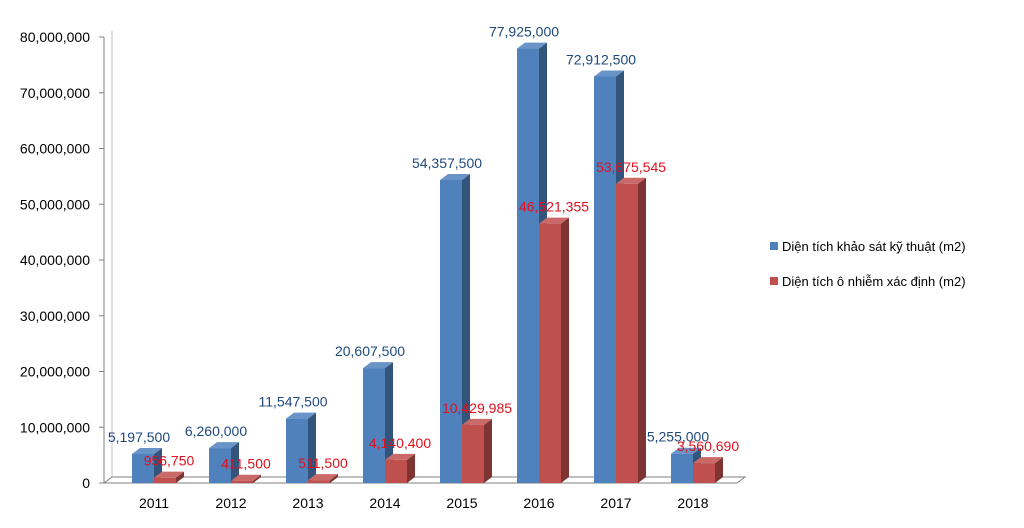 Image resolution: width=1024 pixels, height=528 pixels. Describe the element at coordinates (692, 503) in the screenshot. I see `x-tick-label: 2018` at that location.